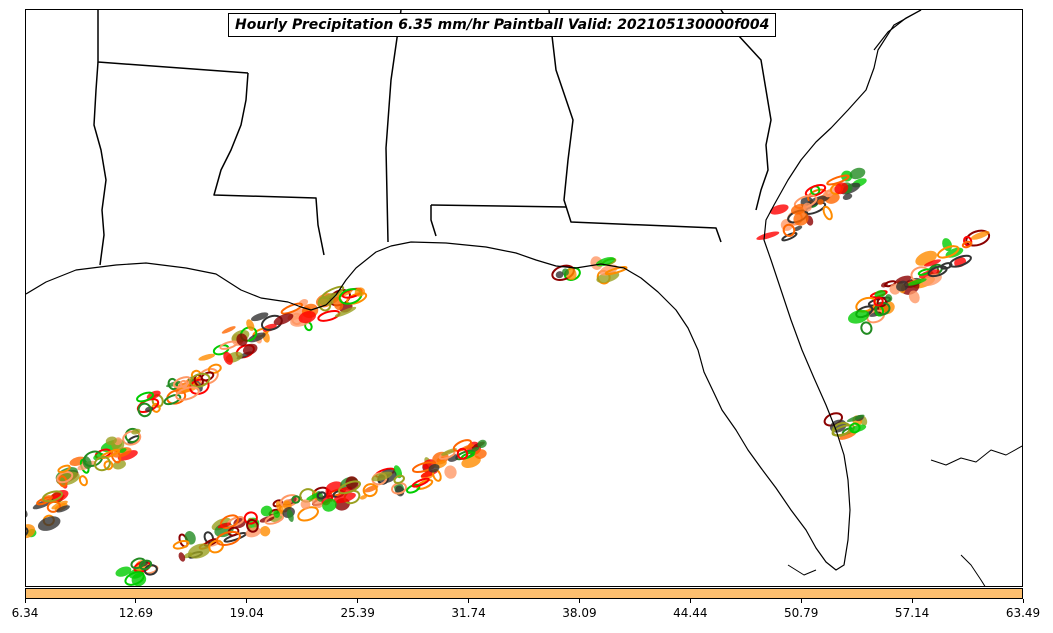  I want to click on colorbar-tick-label: 44.44, so click(690, 613).